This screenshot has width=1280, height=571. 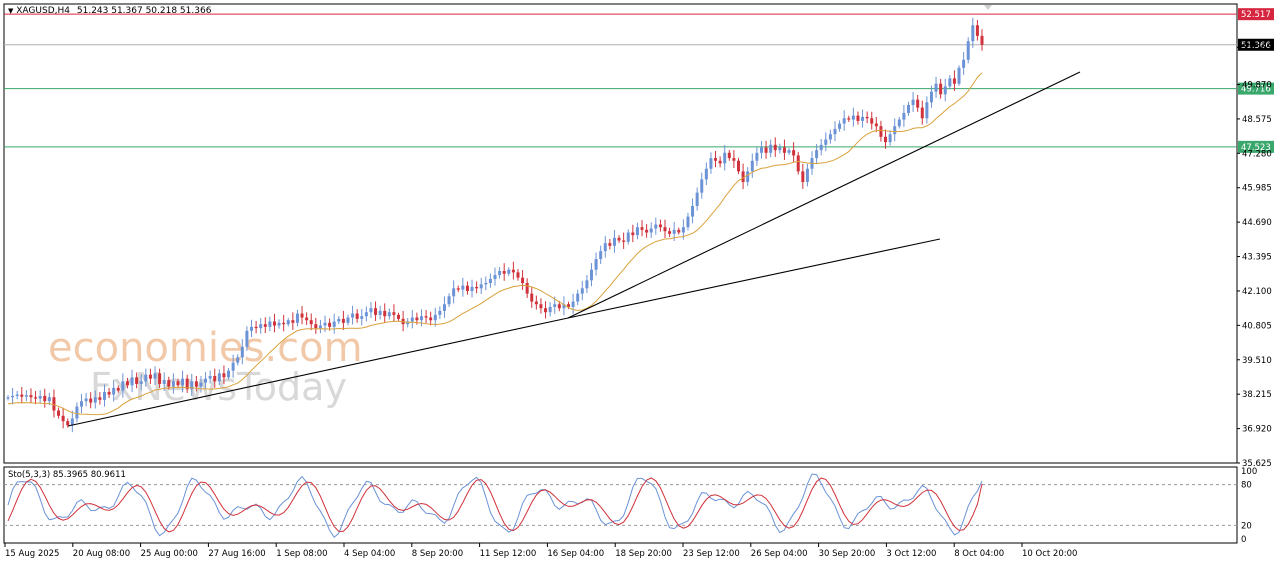 I want to click on price-tick-label: 48.575, so click(x=1257, y=120).